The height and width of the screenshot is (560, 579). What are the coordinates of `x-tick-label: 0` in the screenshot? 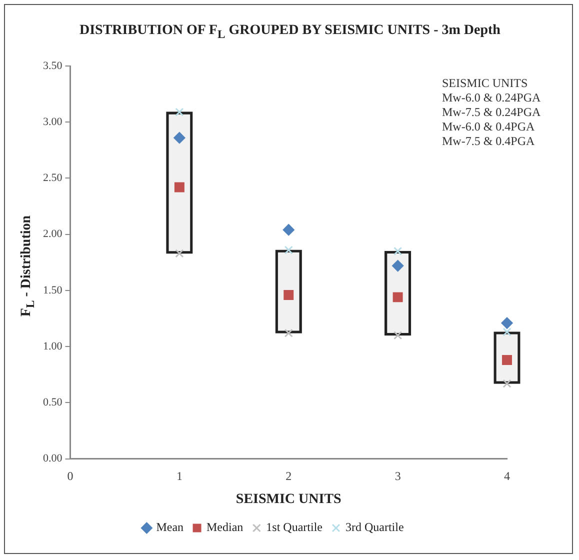 It's located at (70, 476).